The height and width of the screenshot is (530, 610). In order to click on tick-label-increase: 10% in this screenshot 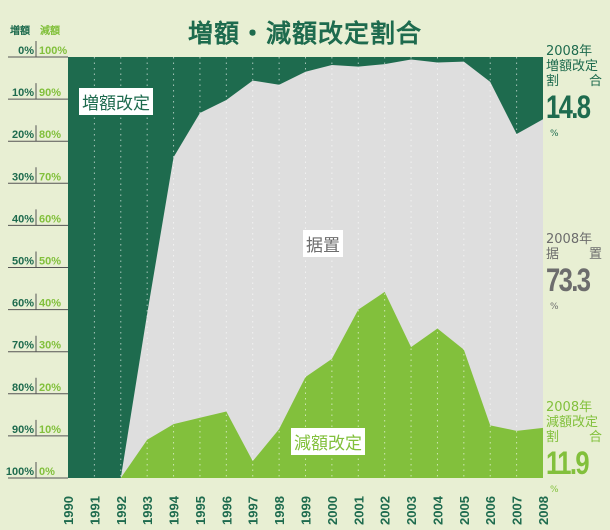, I will do `click(23, 93)`.